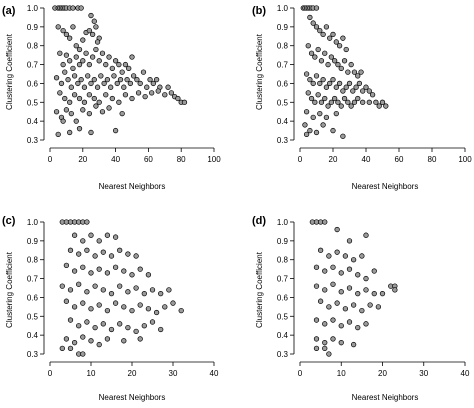  I want to click on panel-c-x-tick-label: 10, so click(91, 373).